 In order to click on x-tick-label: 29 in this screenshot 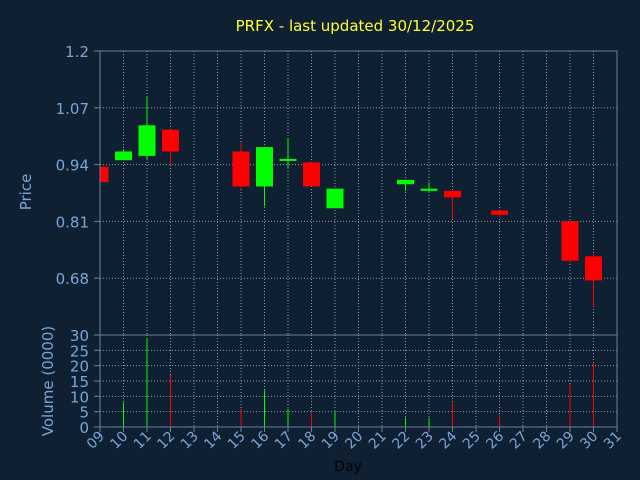, I will do `click(566, 441)`.